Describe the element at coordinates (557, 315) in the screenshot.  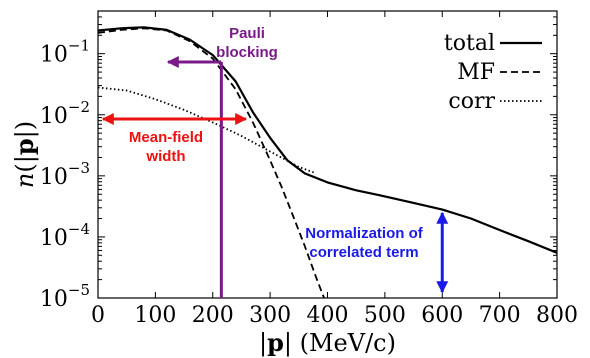
I see `x-tick-label: 800` at that location.